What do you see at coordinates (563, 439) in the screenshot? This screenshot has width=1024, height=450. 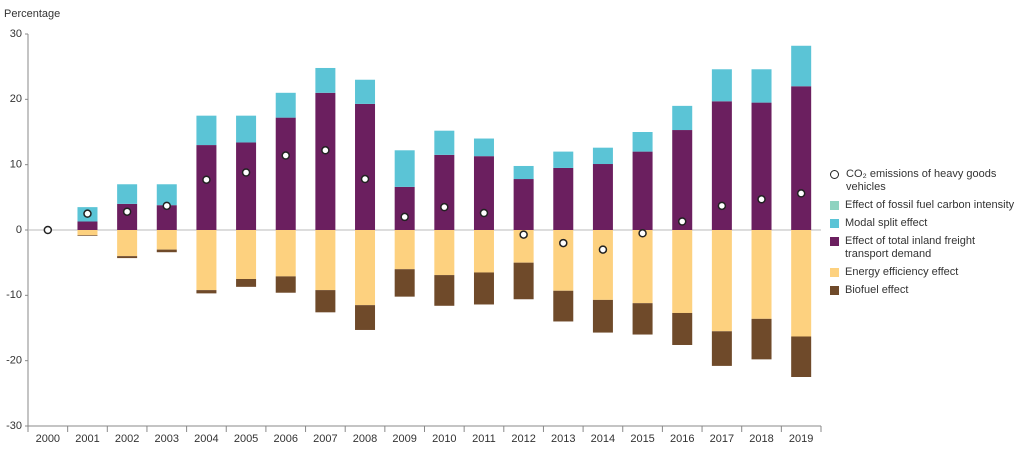 I see `x-tick-label: 2013` at bounding box center [563, 439].